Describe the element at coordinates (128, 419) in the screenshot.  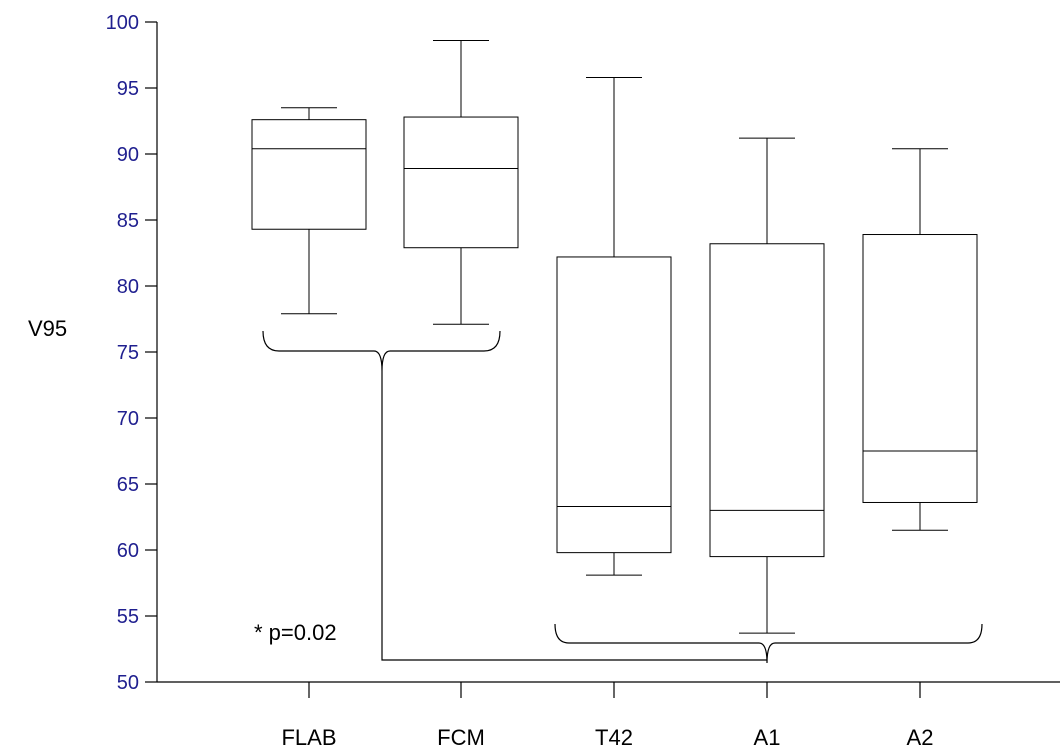
I see `y-tick-label: 70` at that location.